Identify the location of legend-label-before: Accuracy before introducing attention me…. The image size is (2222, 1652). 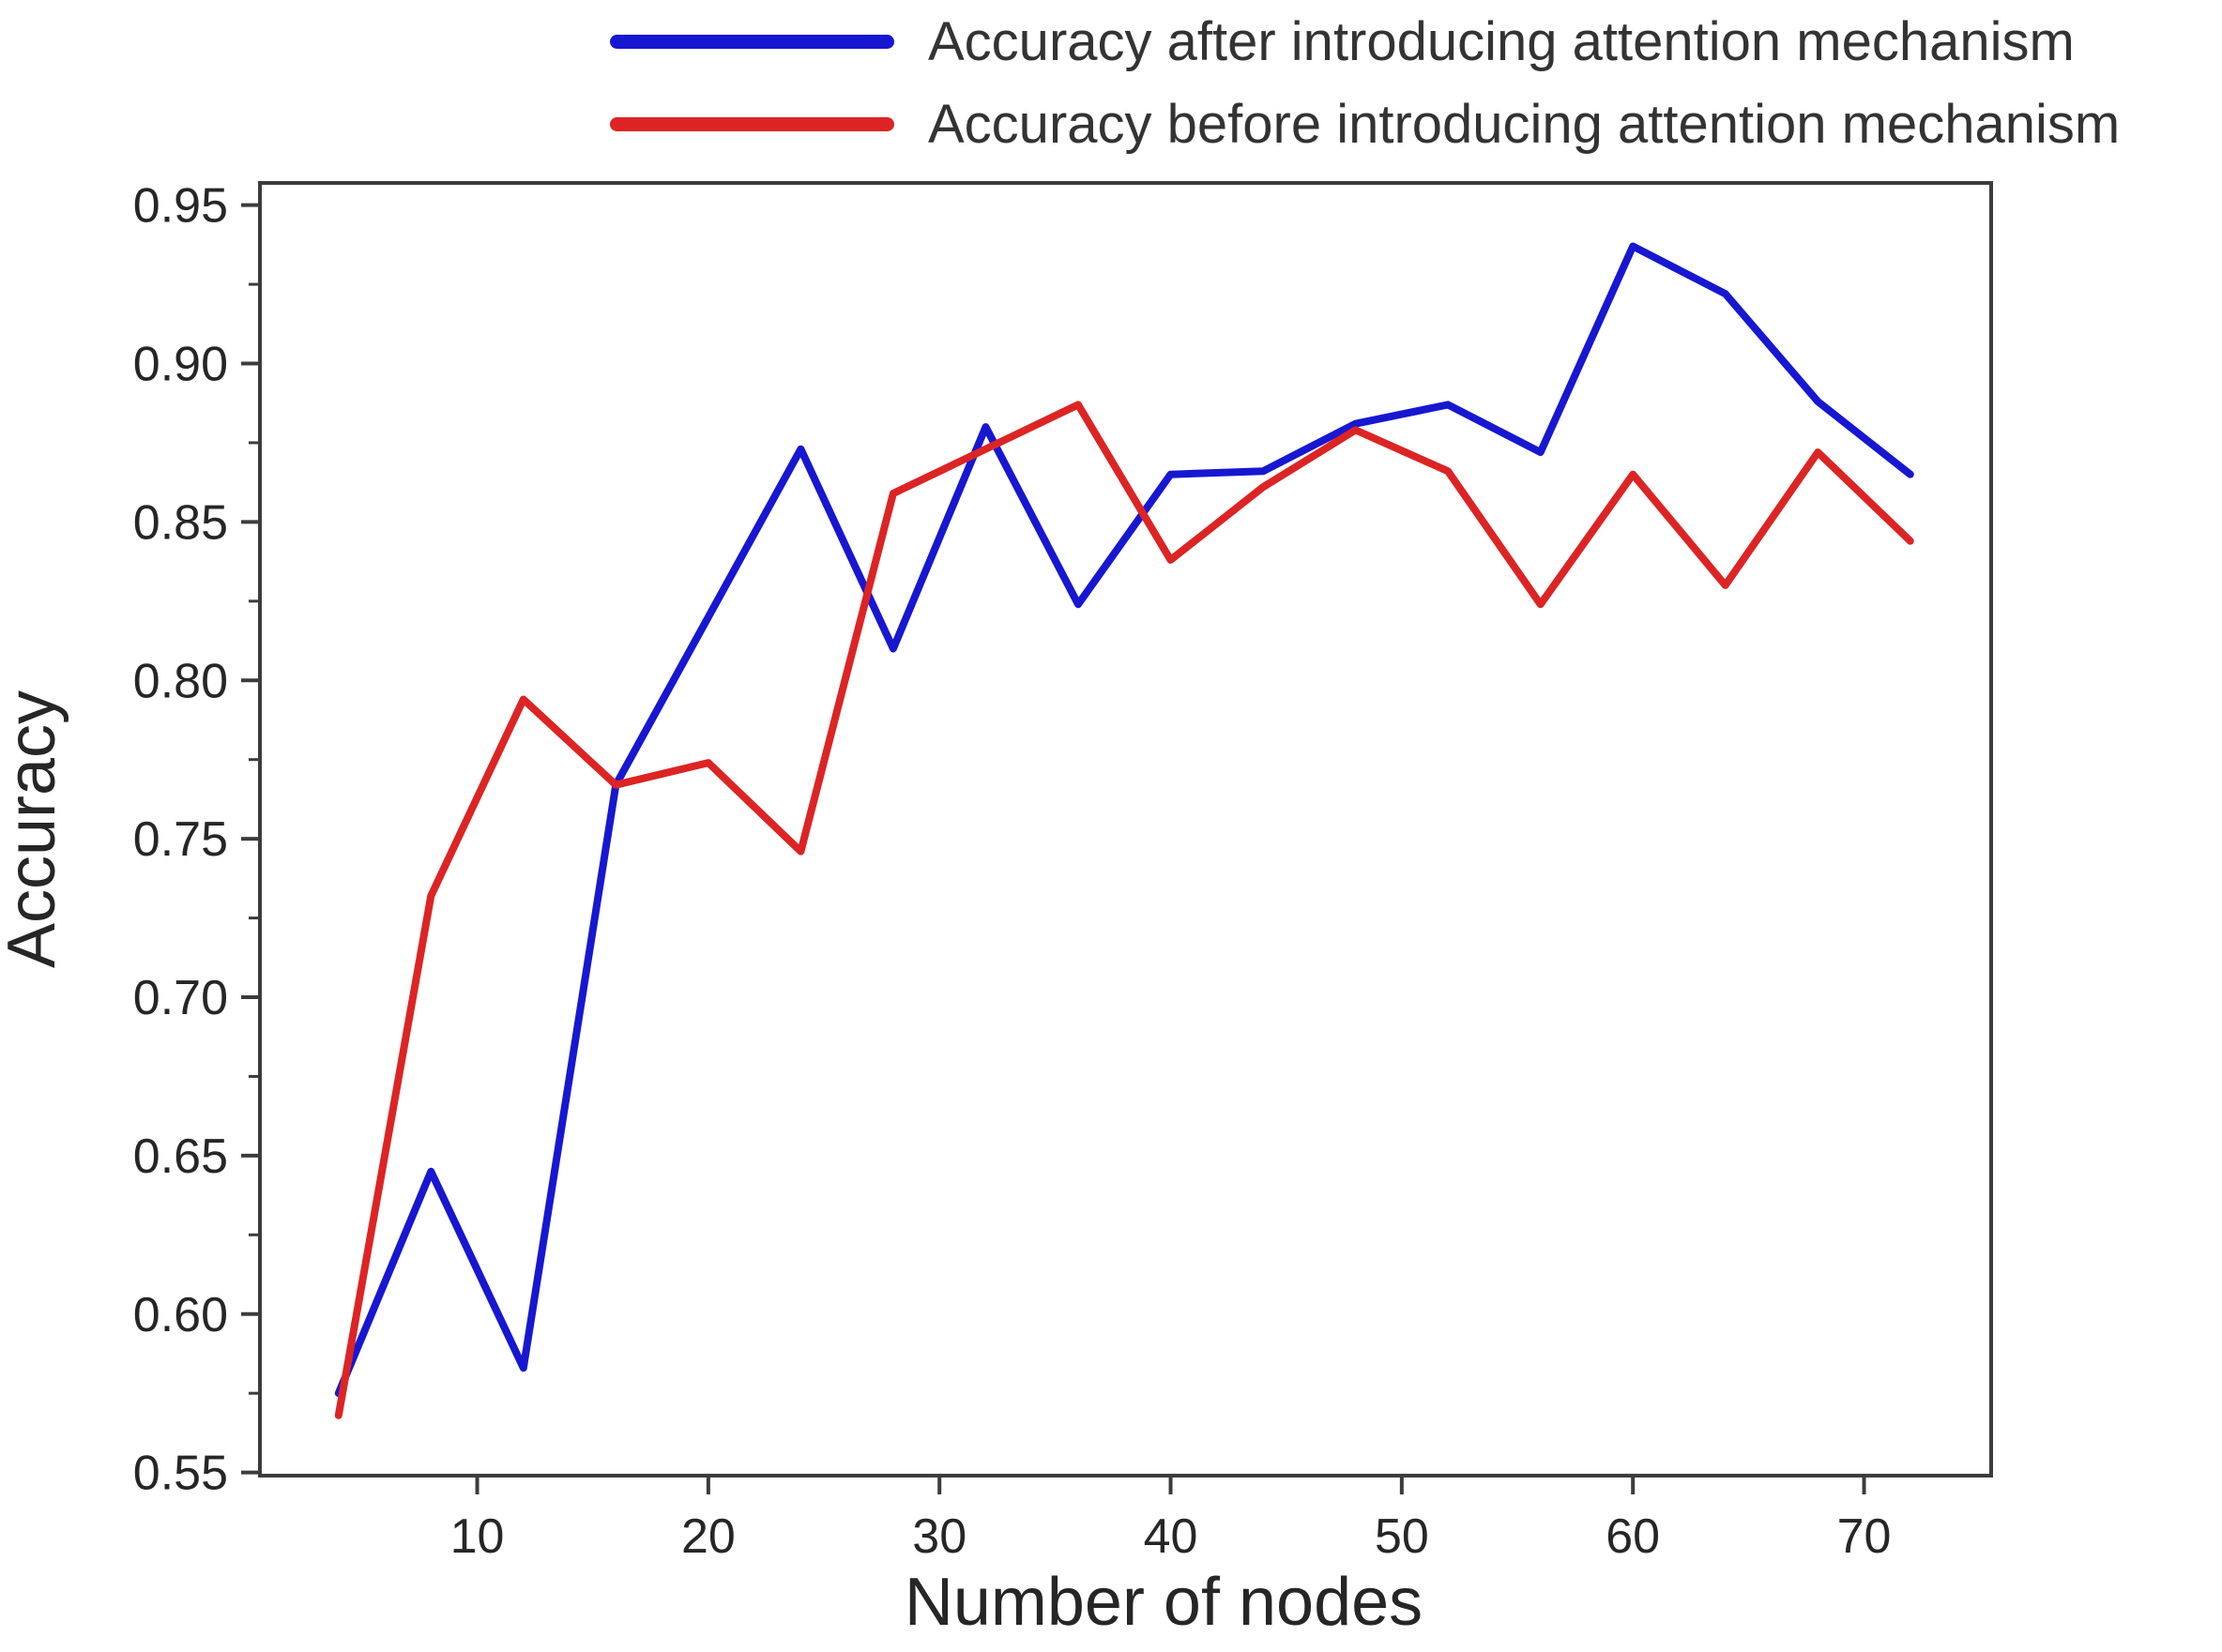
(1524, 124).